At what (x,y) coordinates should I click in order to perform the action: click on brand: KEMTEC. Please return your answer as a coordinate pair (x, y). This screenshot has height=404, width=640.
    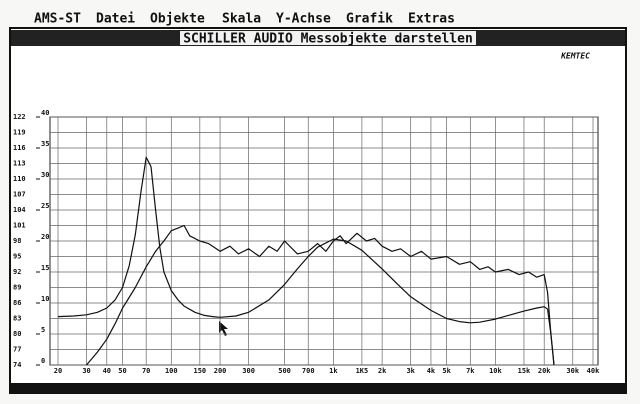
    Looking at the image, I should click on (575, 56).